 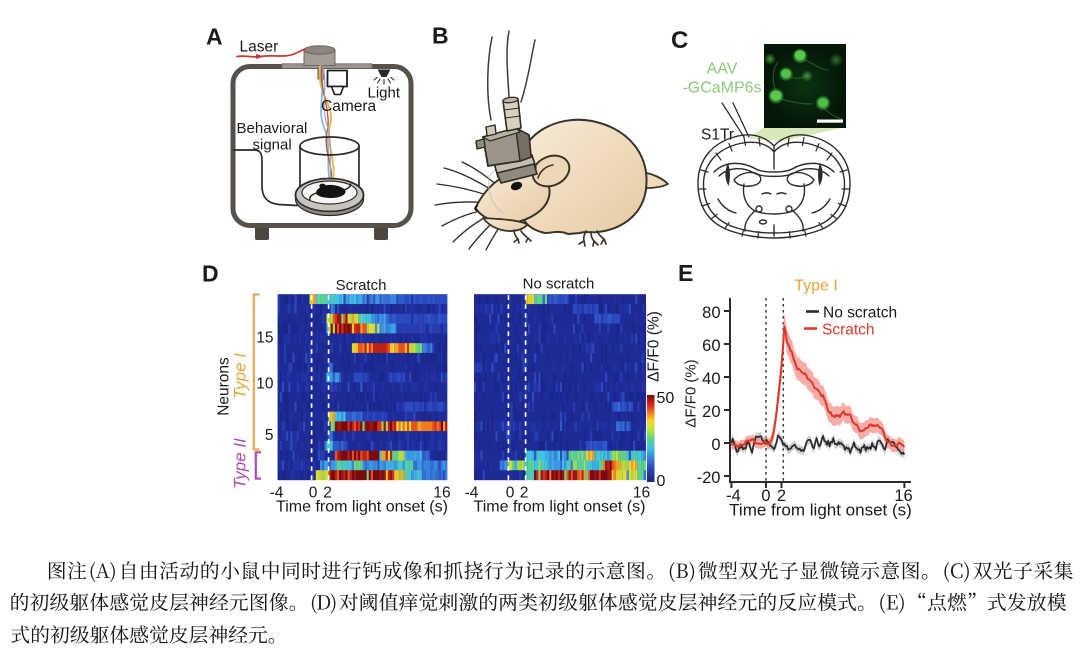 What do you see at coordinates (666, 398) in the screenshot?
I see `svg-text: 50` at bounding box center [666, 398].